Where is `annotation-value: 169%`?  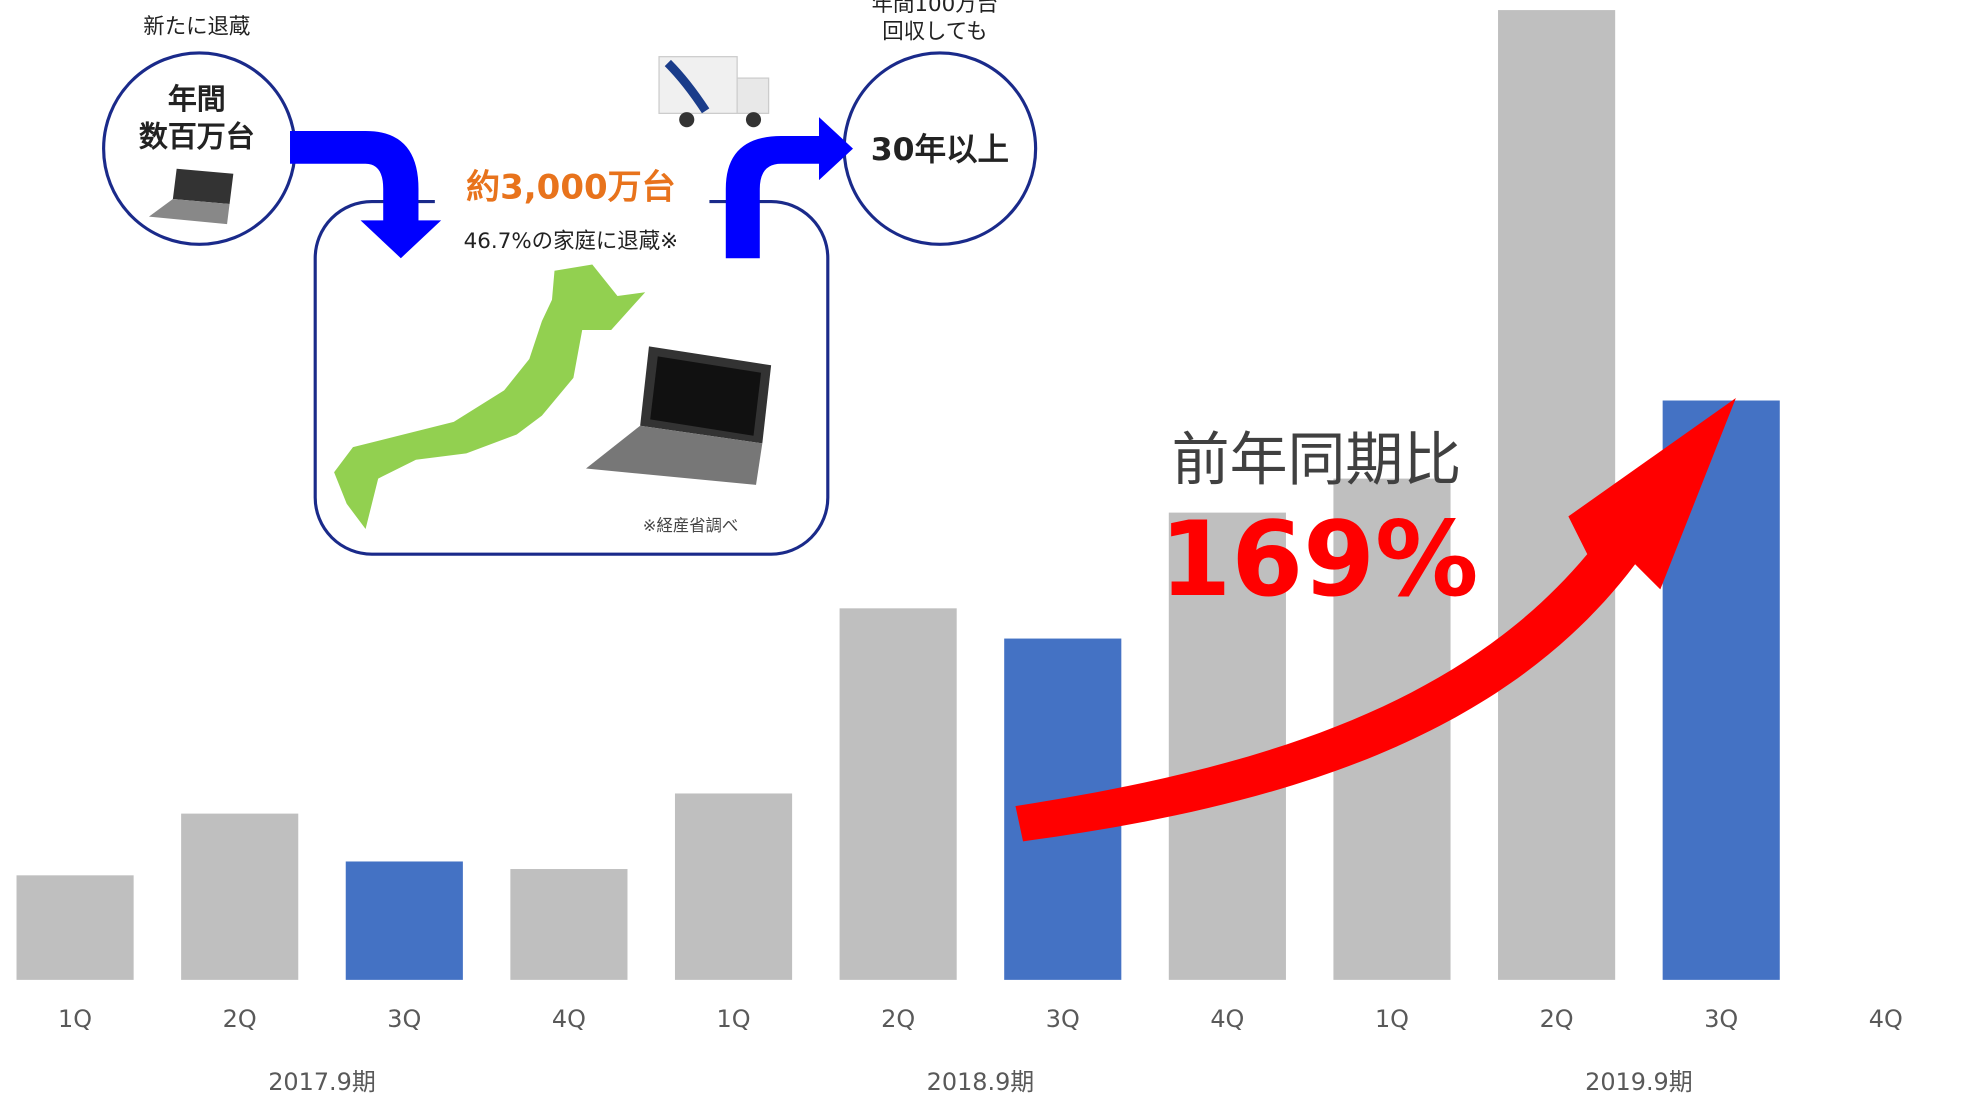 annotation-value: 169% is located at coordinates (1318, 560).